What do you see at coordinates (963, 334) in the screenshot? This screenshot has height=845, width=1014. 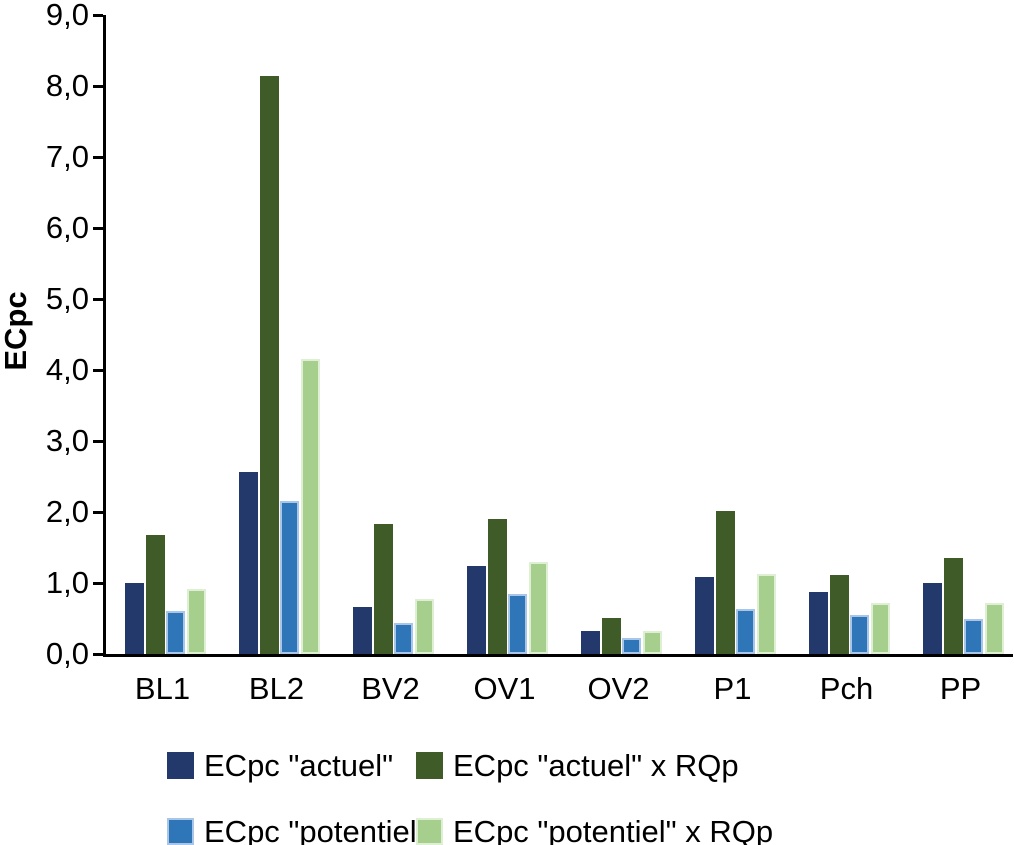 I see `bar-group-pp` at bounding box center [963, 334].